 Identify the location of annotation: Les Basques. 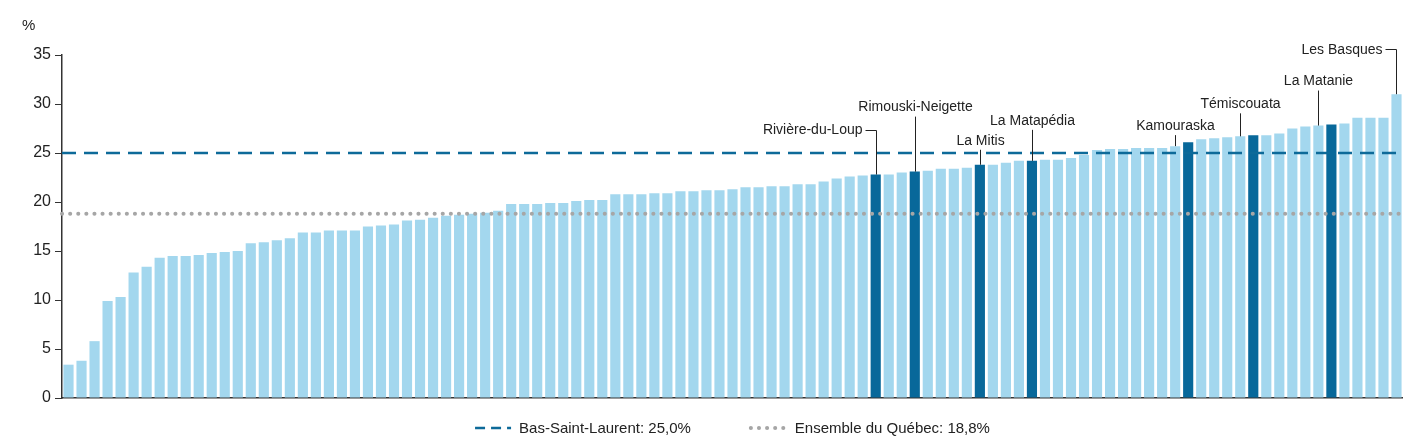
(1342, 49).